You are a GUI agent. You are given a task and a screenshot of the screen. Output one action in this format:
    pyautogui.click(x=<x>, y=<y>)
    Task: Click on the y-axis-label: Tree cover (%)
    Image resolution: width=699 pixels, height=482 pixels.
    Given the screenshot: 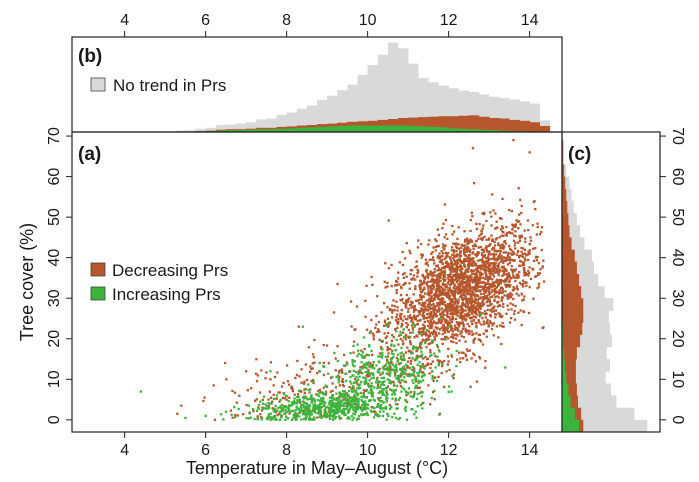 What is the action you would take?
    pyautogui.click(x=27, y=282)
    